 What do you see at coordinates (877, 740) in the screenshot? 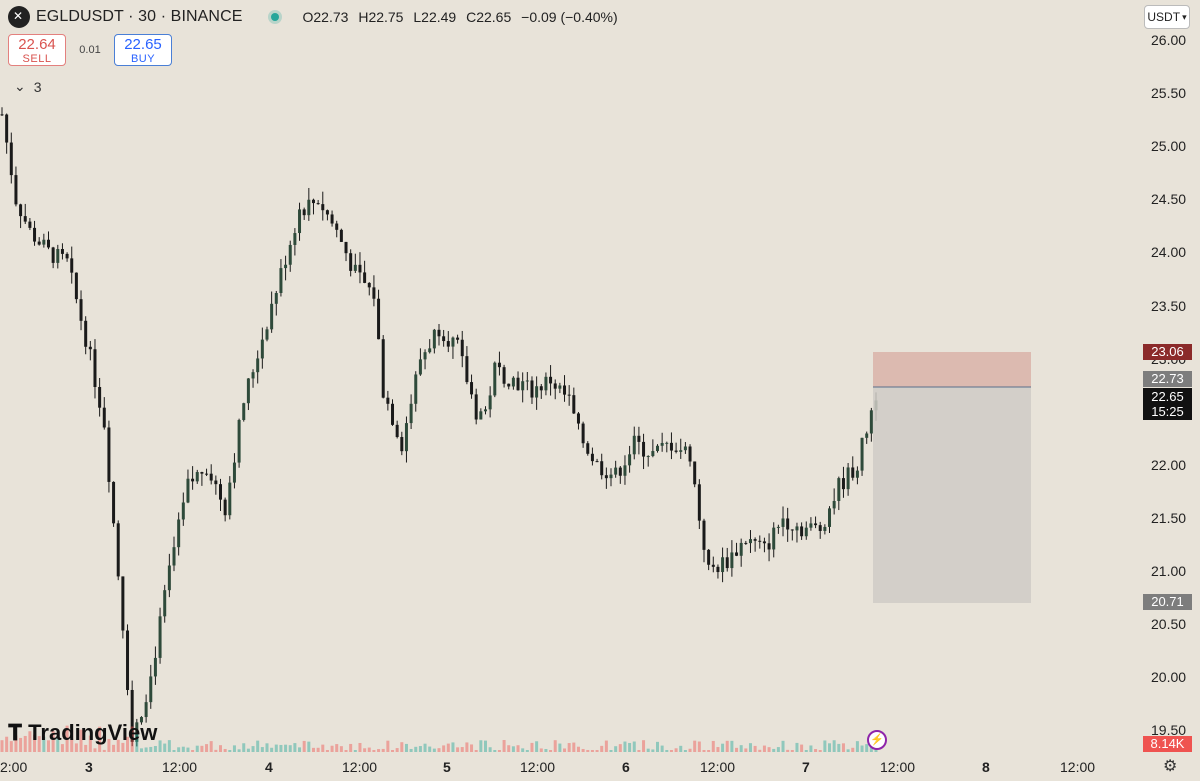
I see `lightning-icon: ⚡` at bounding box center [877, 740].